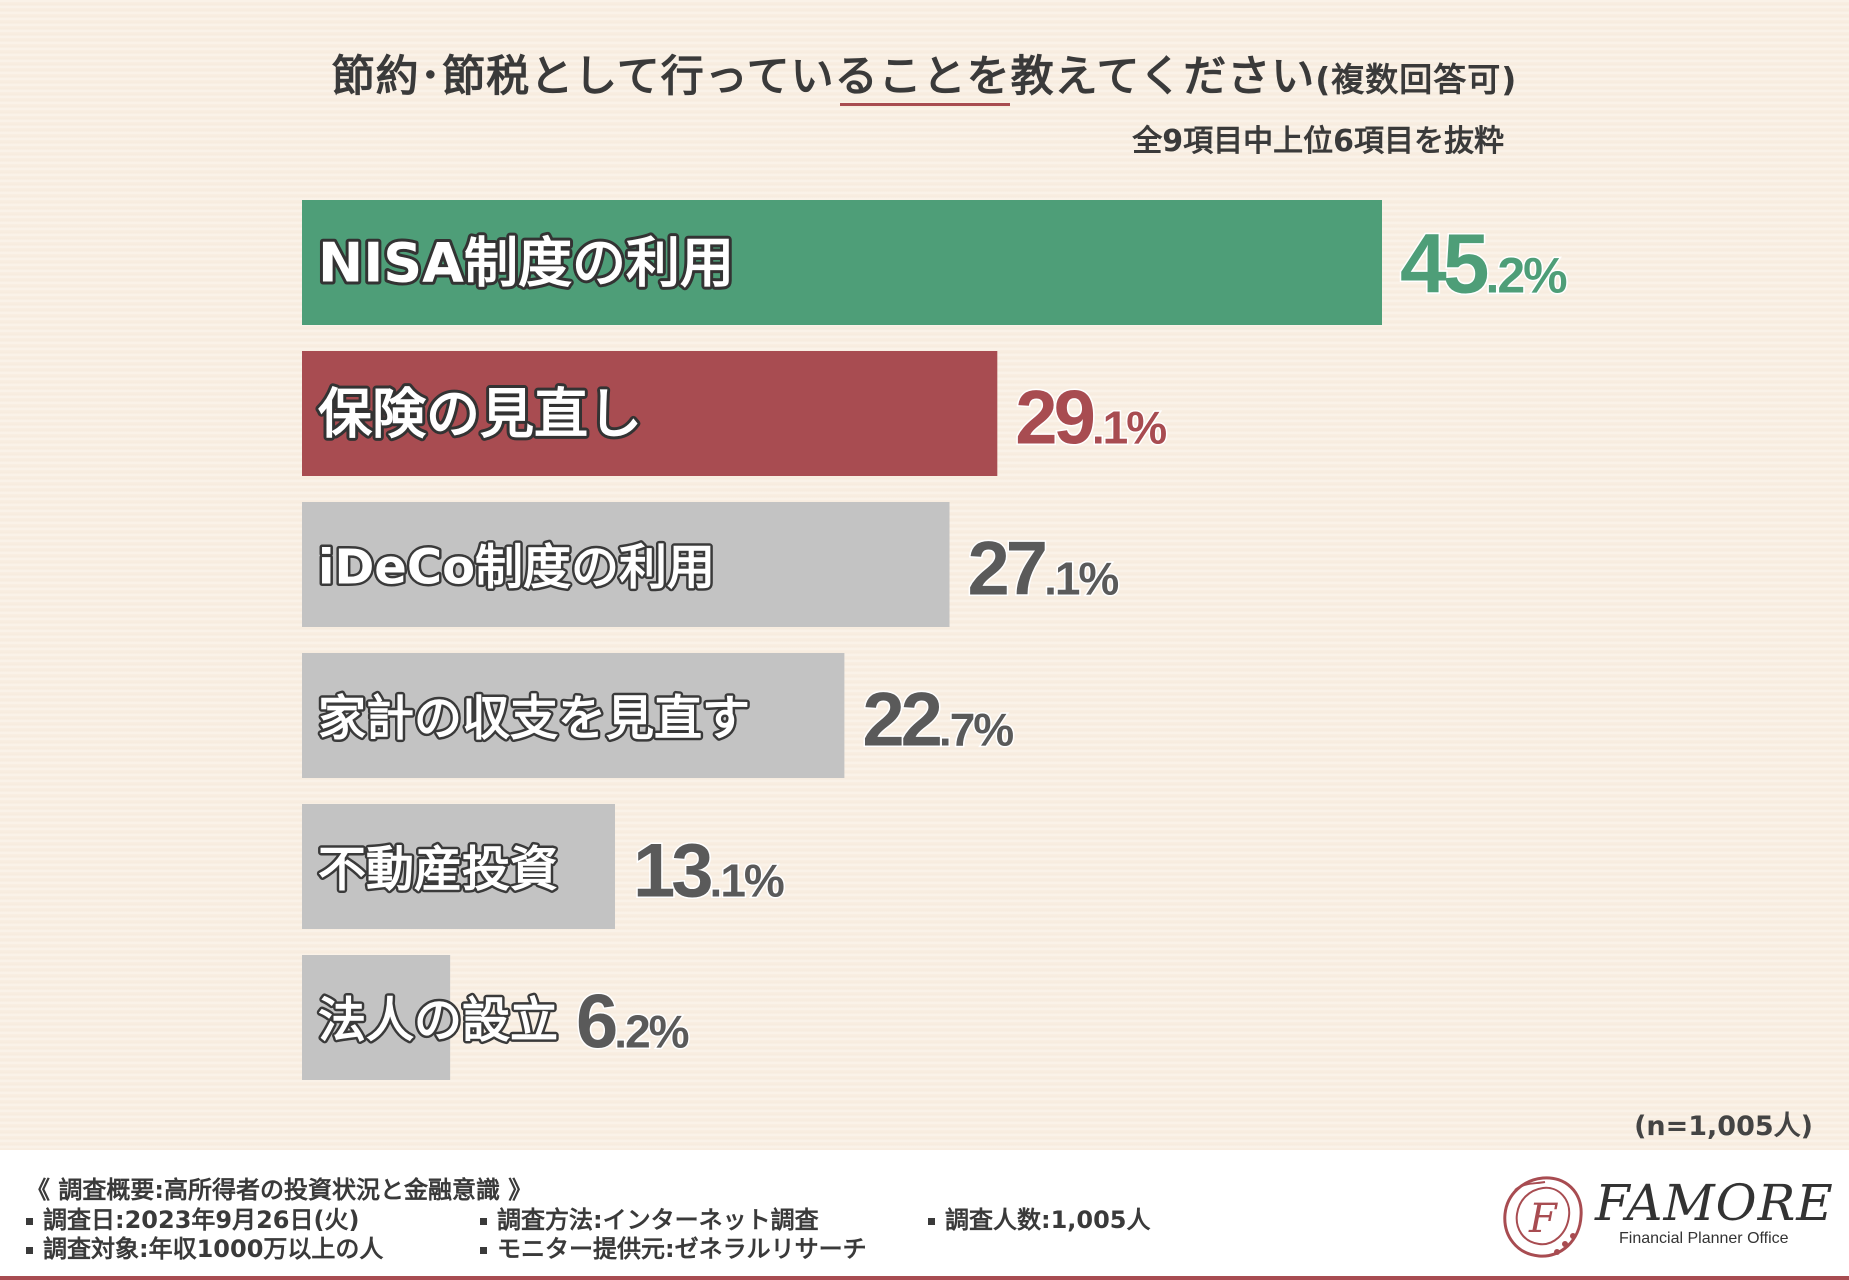 This screenshot has width=1849, height=1280. Describe the element at coordinates (1526, 276) in the screenshot. I see `value-dec-0: .2%` at that location.